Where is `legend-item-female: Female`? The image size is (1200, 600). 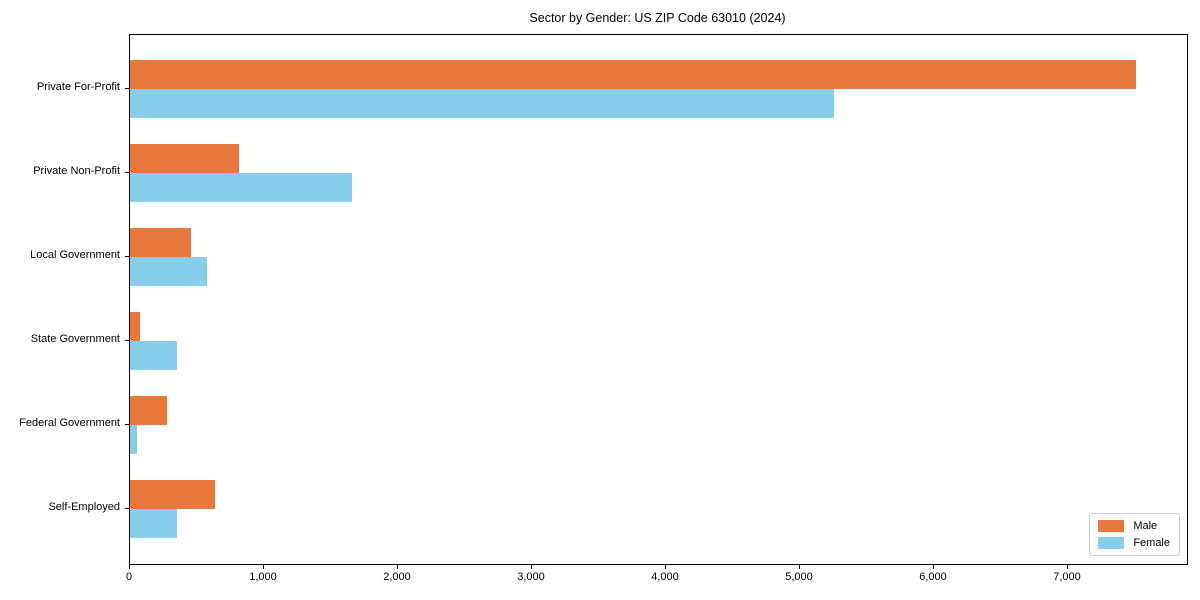
legend-item-female: Female is located at coordinates (1134, 543).